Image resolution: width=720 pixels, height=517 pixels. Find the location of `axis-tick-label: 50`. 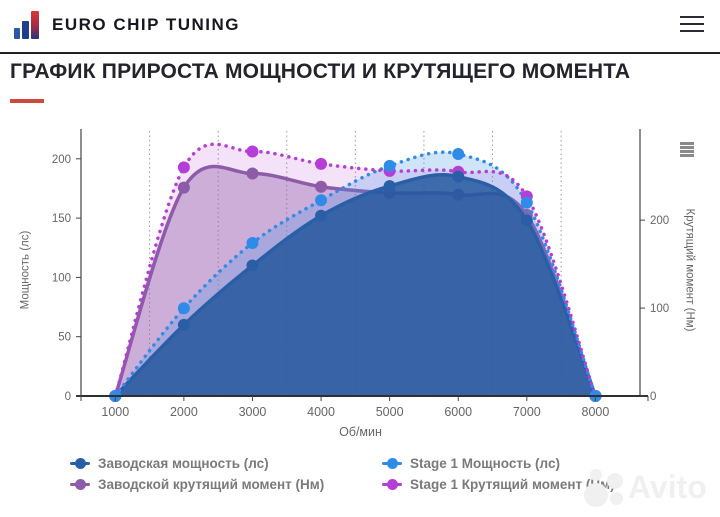

axis-tick-label: 50 is located at coordinates (64, 338).